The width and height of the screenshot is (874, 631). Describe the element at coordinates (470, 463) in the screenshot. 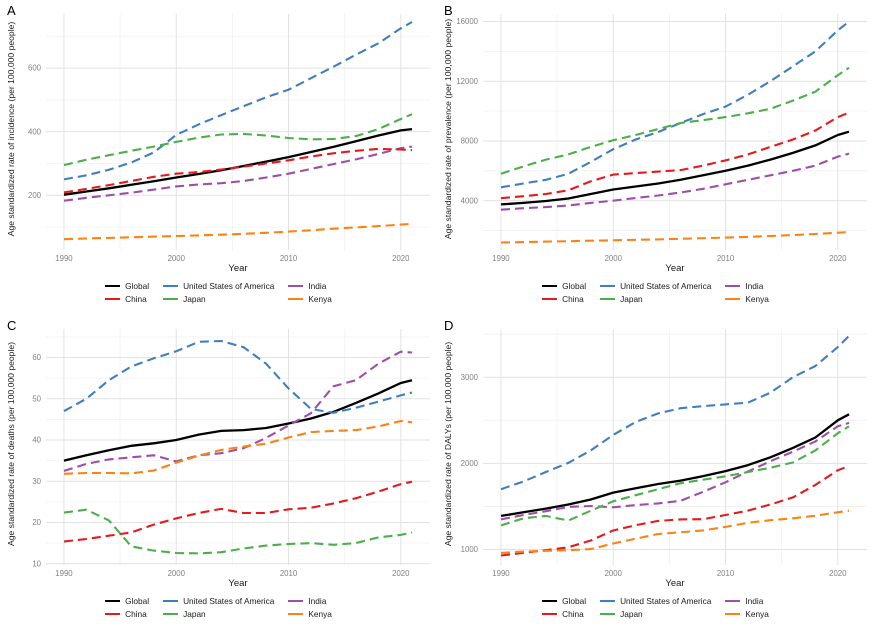

I see `y-tick-label: 2000` at that location.